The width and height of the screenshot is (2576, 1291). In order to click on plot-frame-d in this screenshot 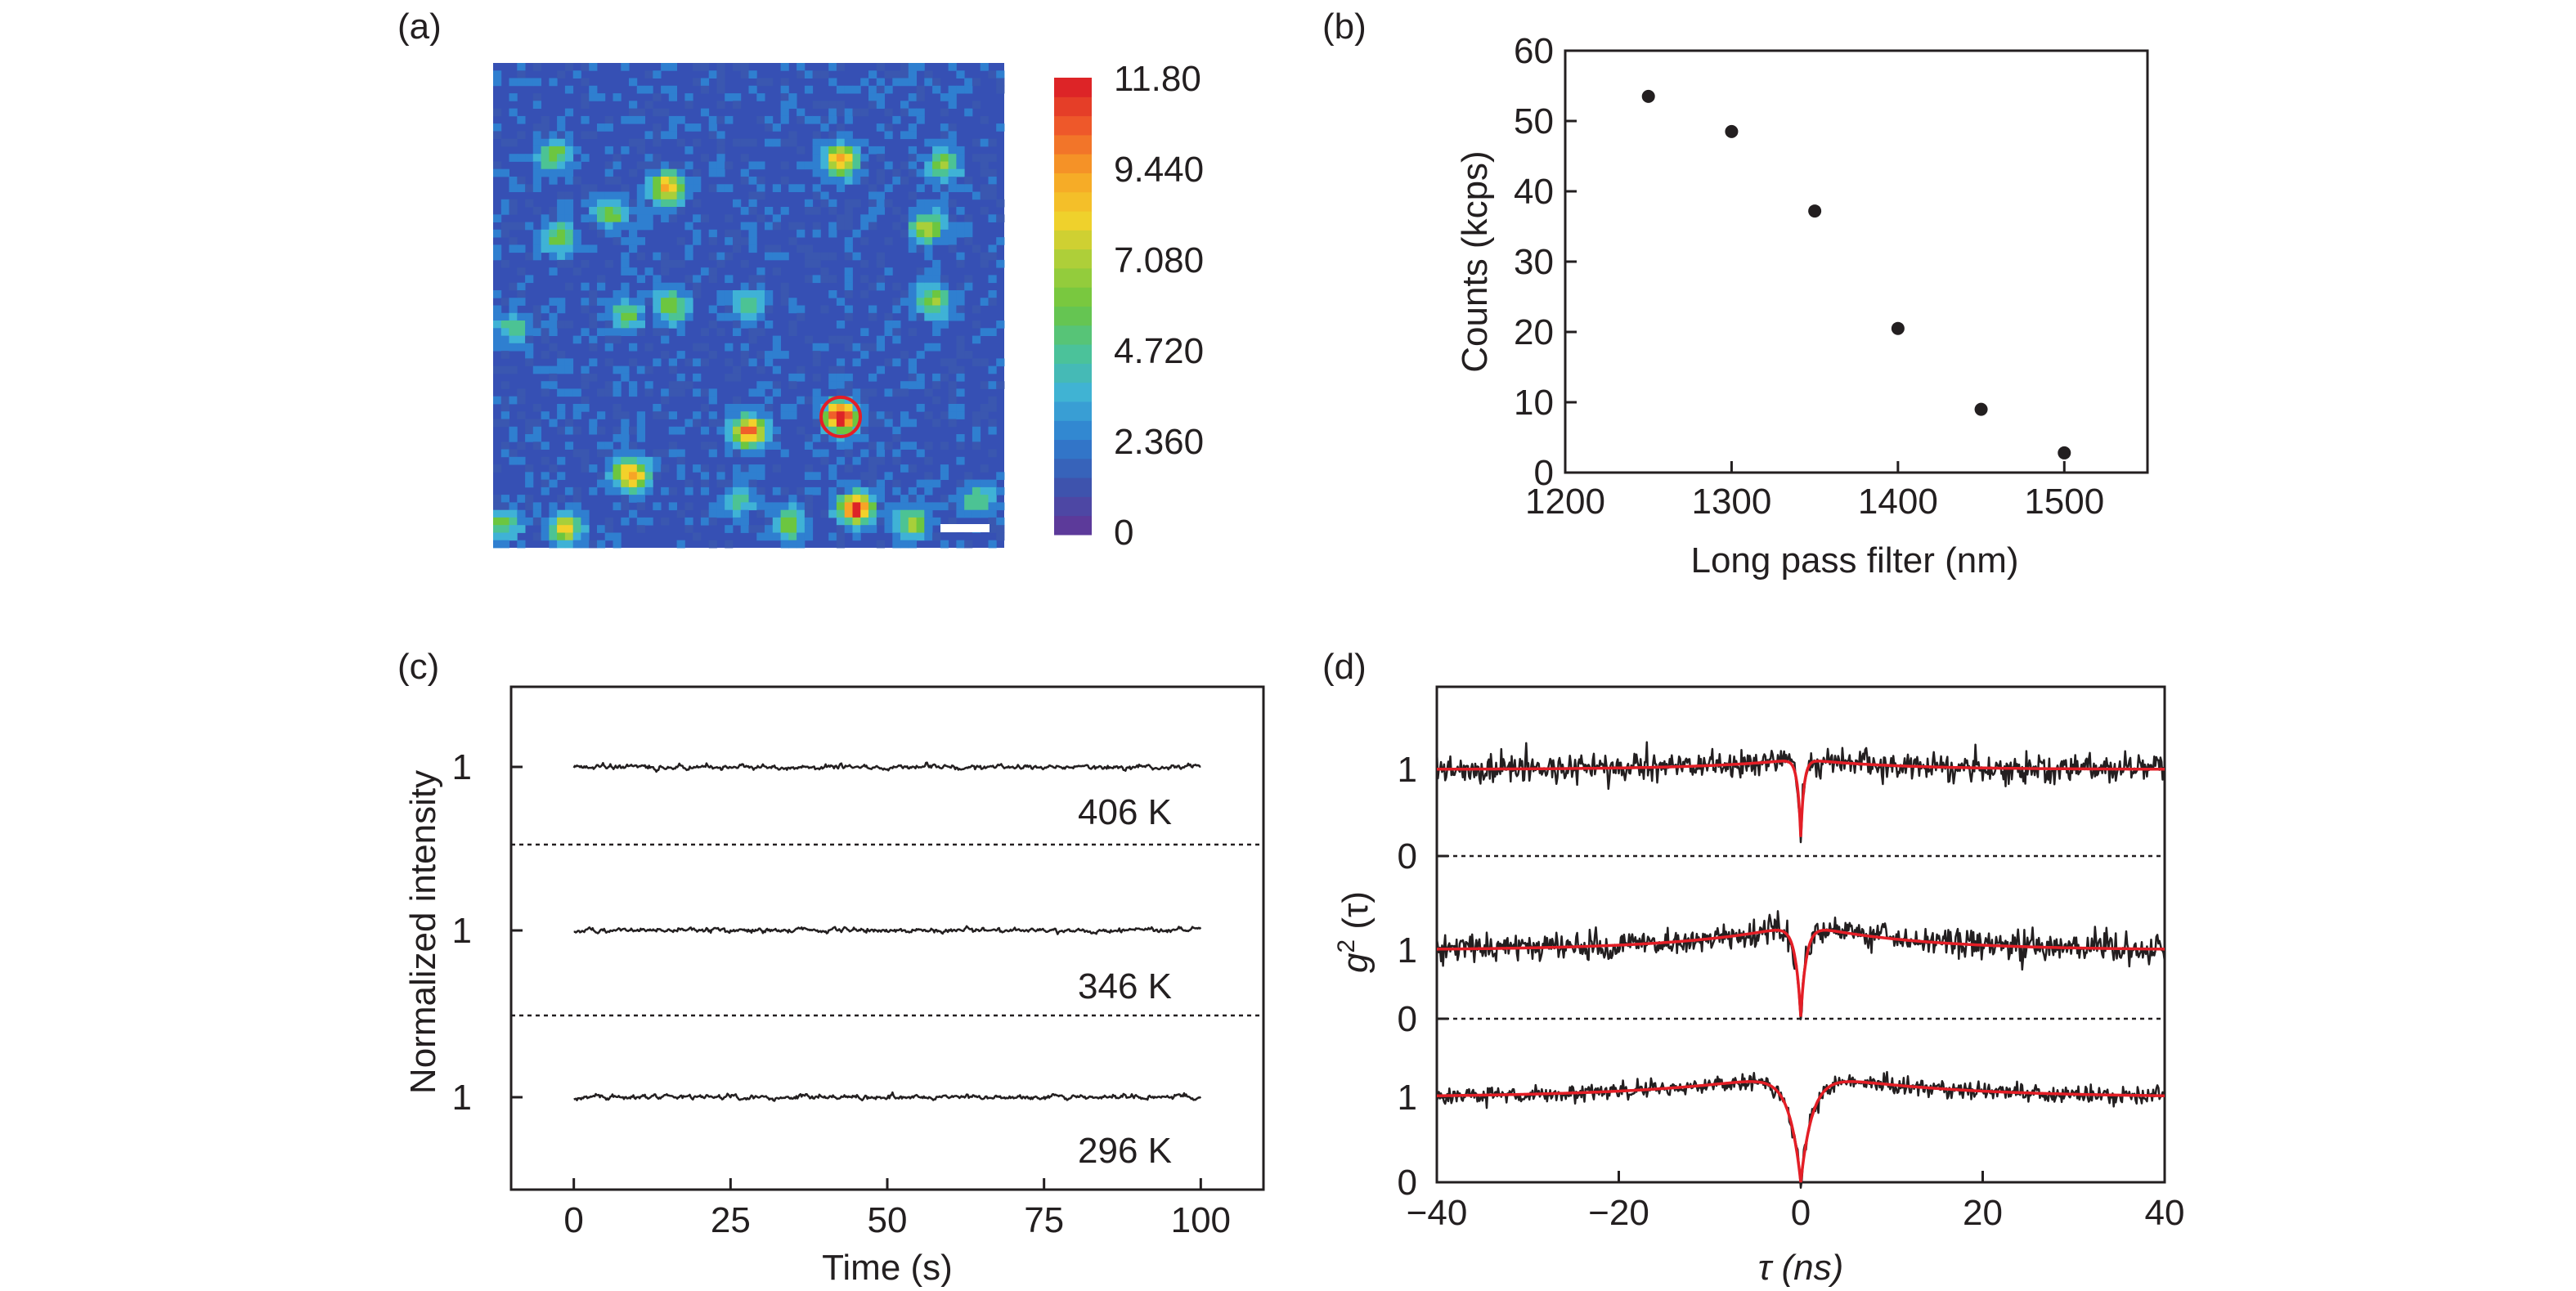, I will do `click(1801, 935)`.